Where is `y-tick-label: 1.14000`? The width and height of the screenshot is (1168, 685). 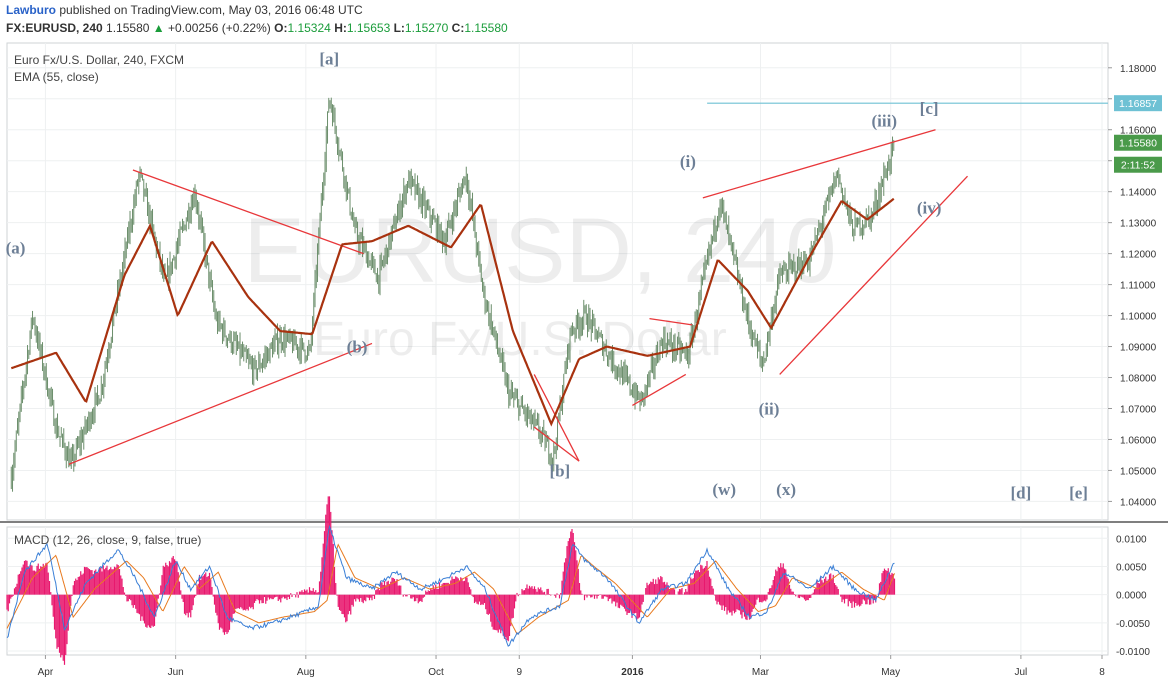
y-tick-label: 1.14000 is located at coordinates (1138, 193).